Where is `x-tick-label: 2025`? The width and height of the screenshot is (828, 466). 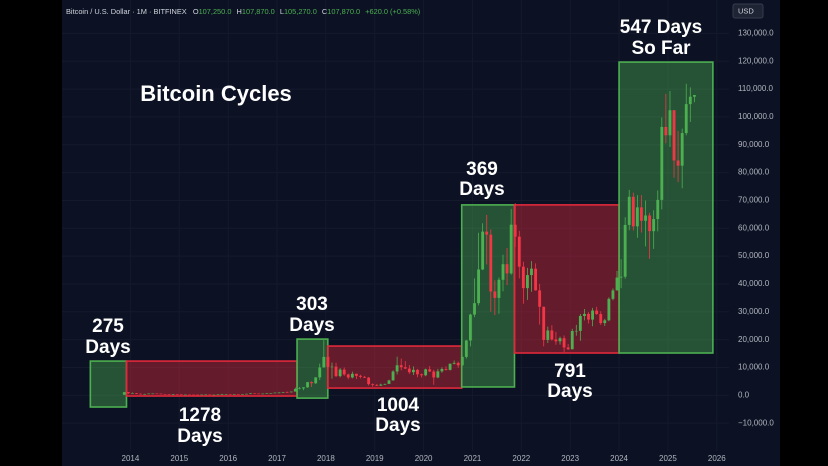
x-tick-label: 2025 is located at coordinates (668, 458).